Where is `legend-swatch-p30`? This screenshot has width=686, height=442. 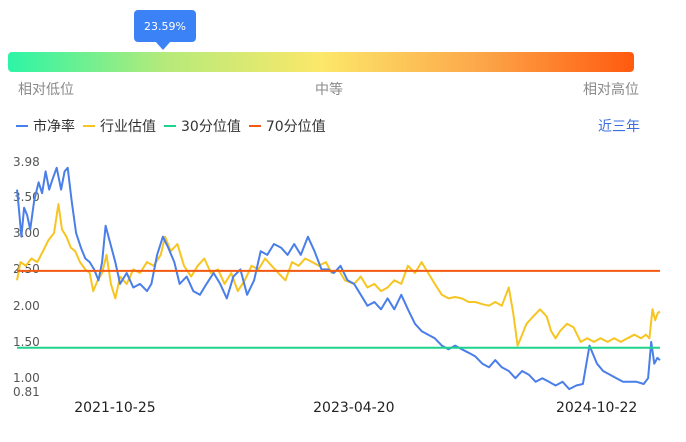 legend-swatch-p30 is located at coordinates (170, 126).